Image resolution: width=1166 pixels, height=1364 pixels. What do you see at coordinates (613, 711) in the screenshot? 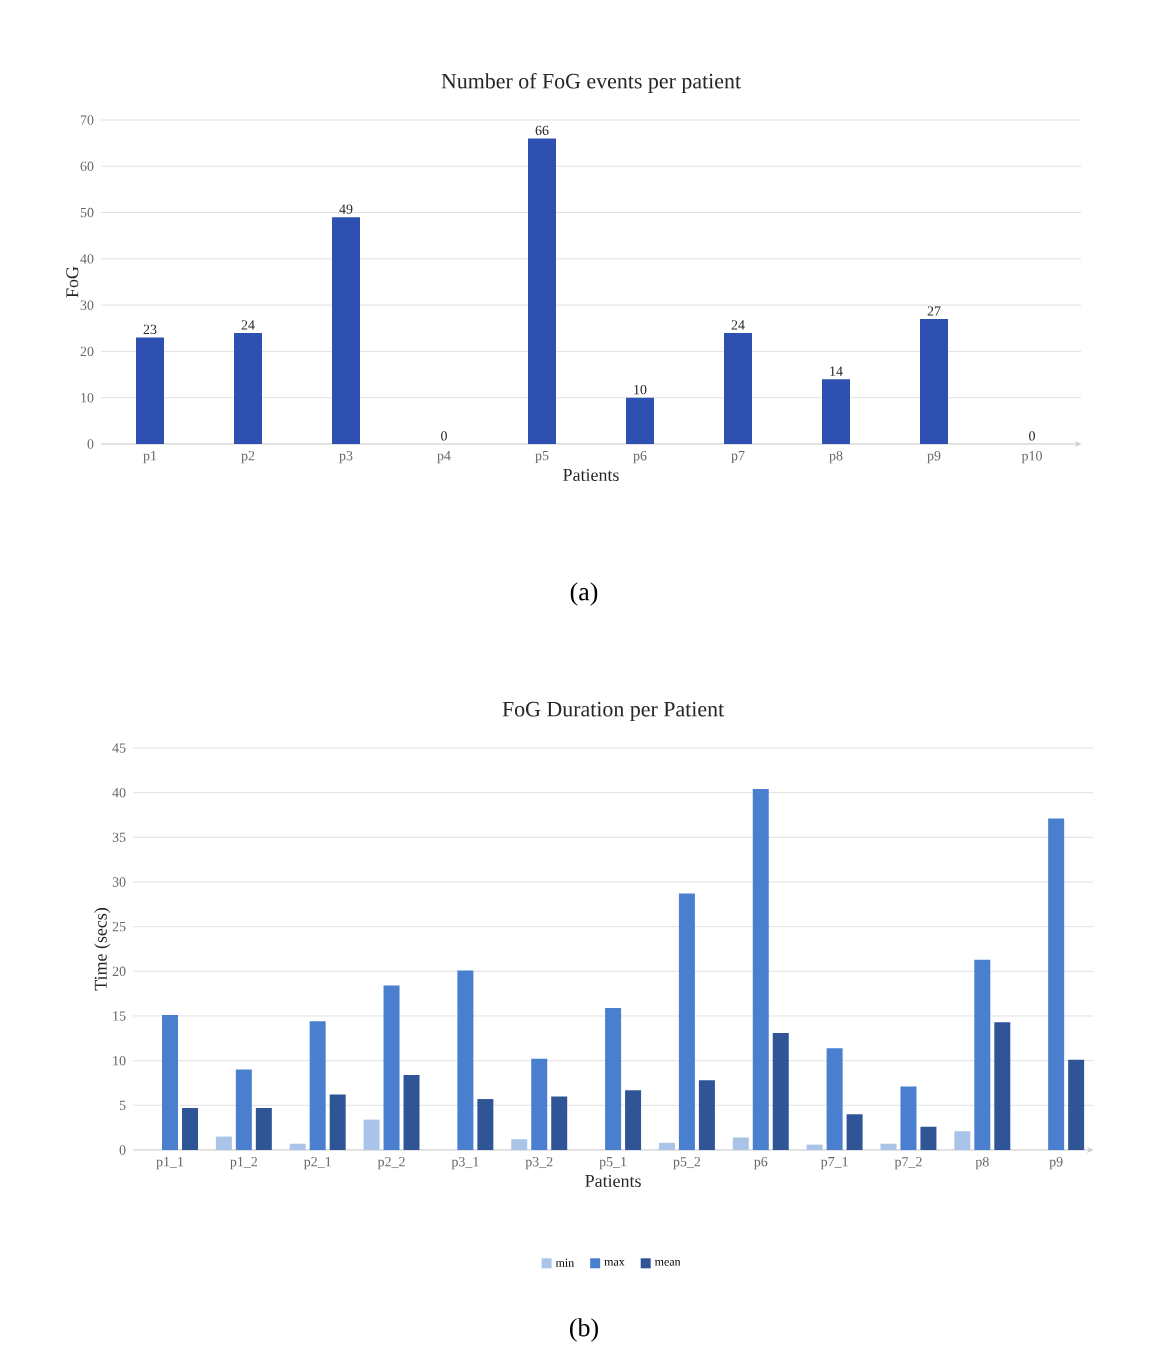
I see `chart-title: FoG Duration per Patient` at bounding box center [613, 711].